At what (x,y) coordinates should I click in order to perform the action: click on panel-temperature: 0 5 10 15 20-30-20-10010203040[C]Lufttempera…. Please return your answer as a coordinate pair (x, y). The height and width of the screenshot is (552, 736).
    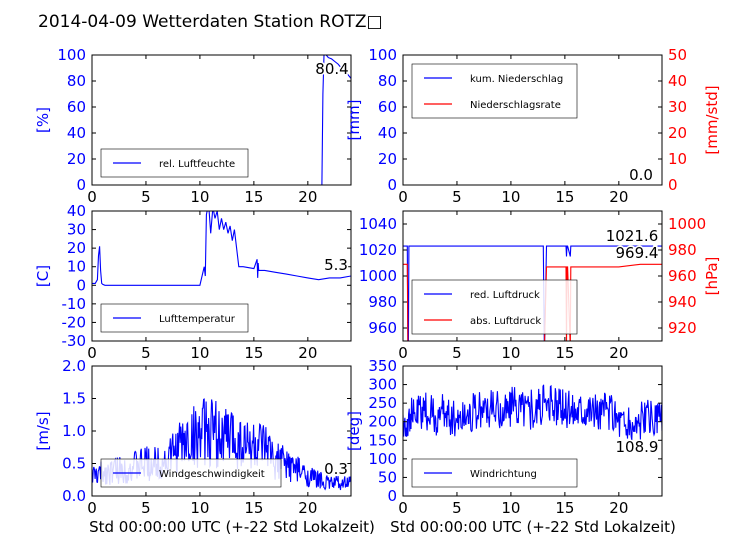
    Looking at the image, I should click on (193, 282).